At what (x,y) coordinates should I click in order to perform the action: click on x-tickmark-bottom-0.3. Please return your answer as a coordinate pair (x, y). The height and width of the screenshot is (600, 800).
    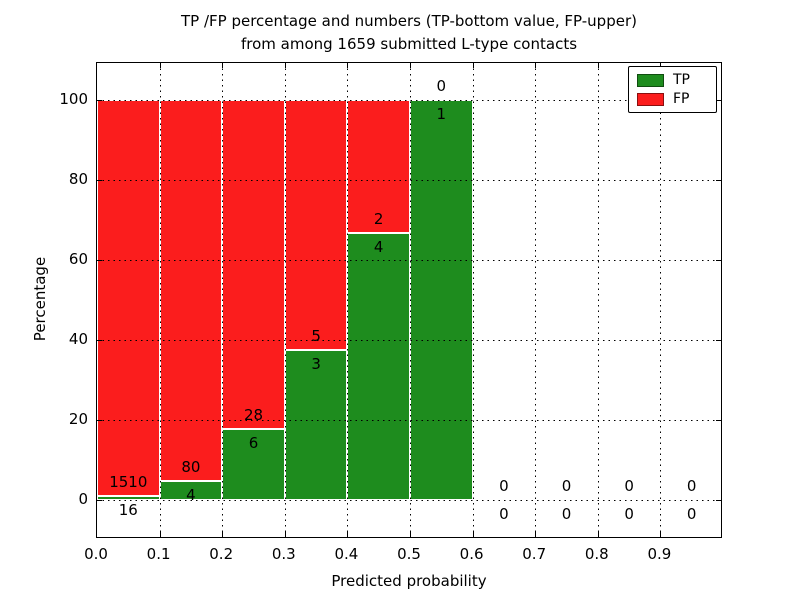
    Looking at the image, I should click on (285, 534).